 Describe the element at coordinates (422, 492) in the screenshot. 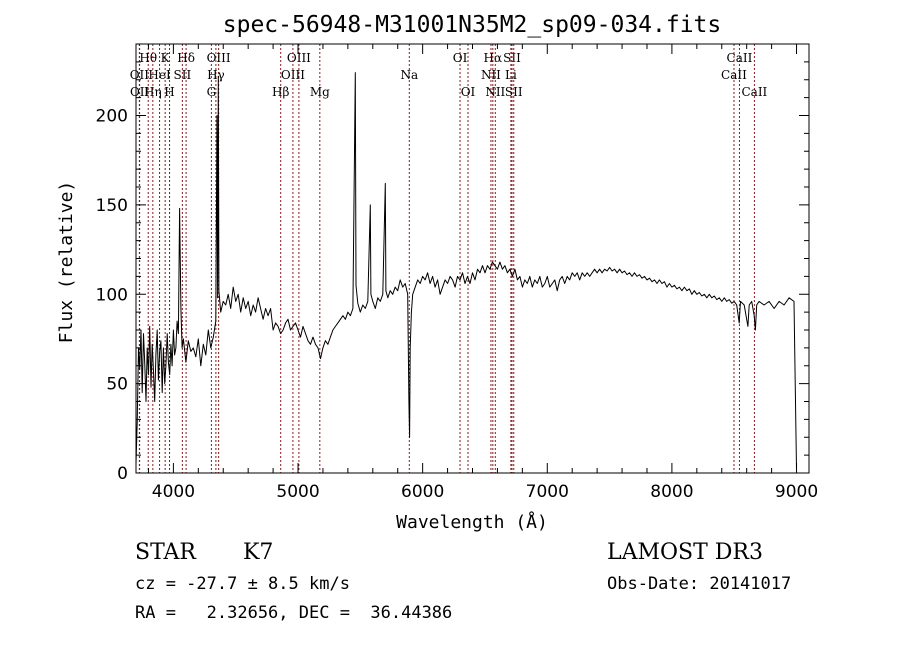

I see `x-tick-label: 6000` at that location.